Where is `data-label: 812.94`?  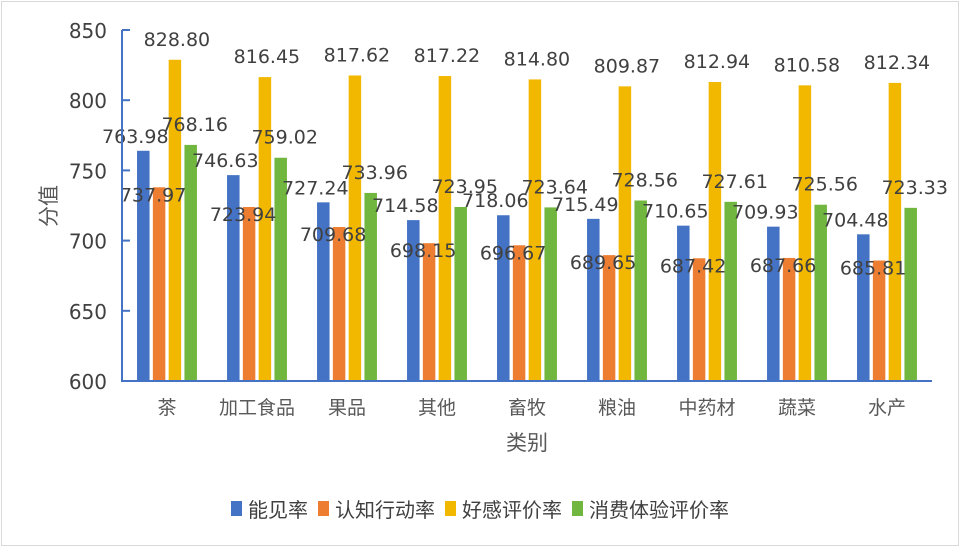
data-label: 812.94 is located at coordinates (717, 62).